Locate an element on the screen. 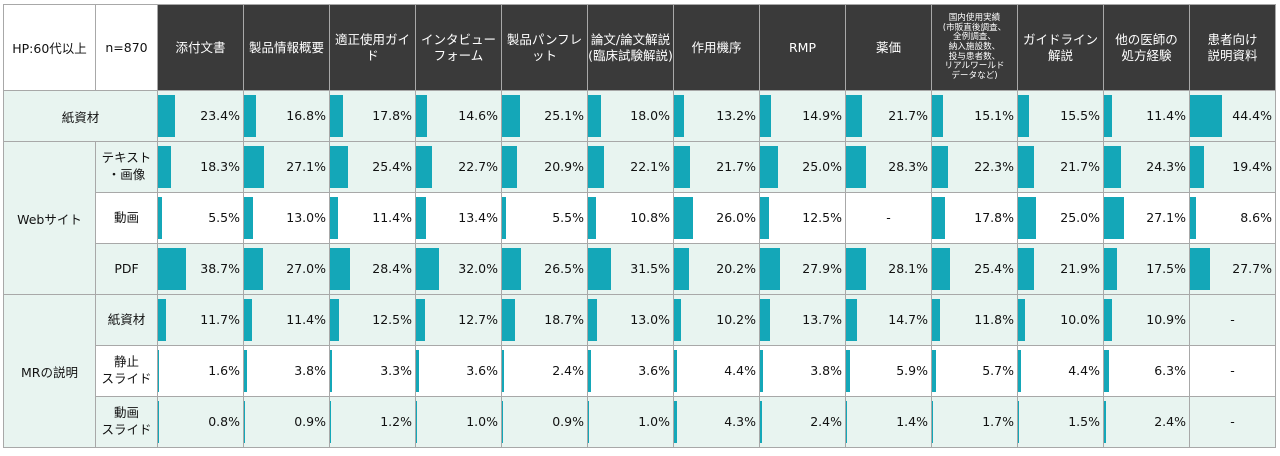  value-cell: 14.9% is located at coordinates (802, 116).